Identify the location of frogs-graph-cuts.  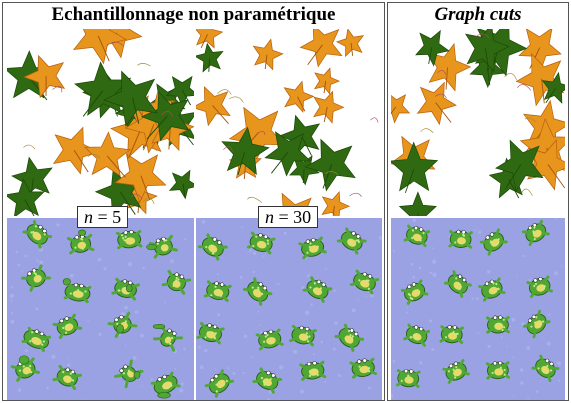
(478, 309).